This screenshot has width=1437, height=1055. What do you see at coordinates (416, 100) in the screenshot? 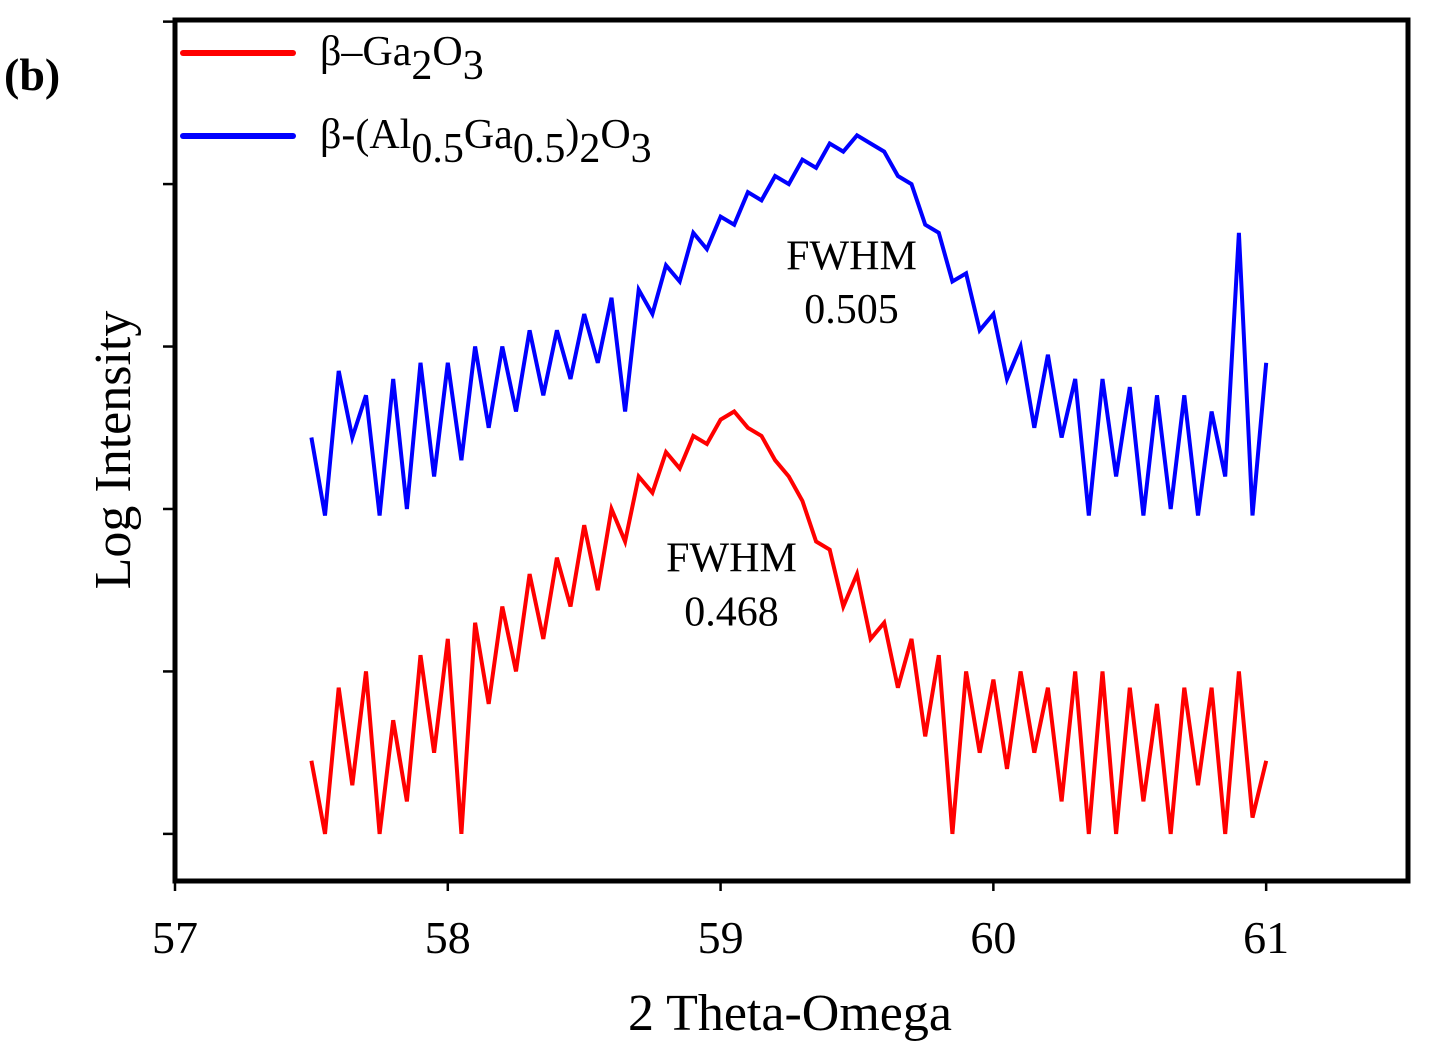
I see `legend: β–Ga2​O3​ β-(Al0.5​Ga0.5​)2​O3​` at bounding box center [416, 100].